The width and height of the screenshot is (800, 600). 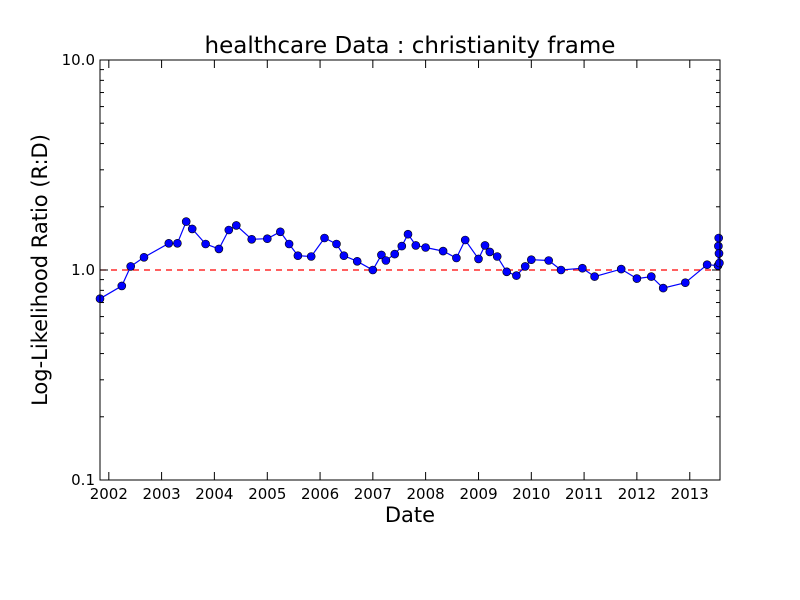 What do you see at coordinates (410, 515) in the screenshot?
I see `x-axis-label: Date` at bounding box center [410, 515].